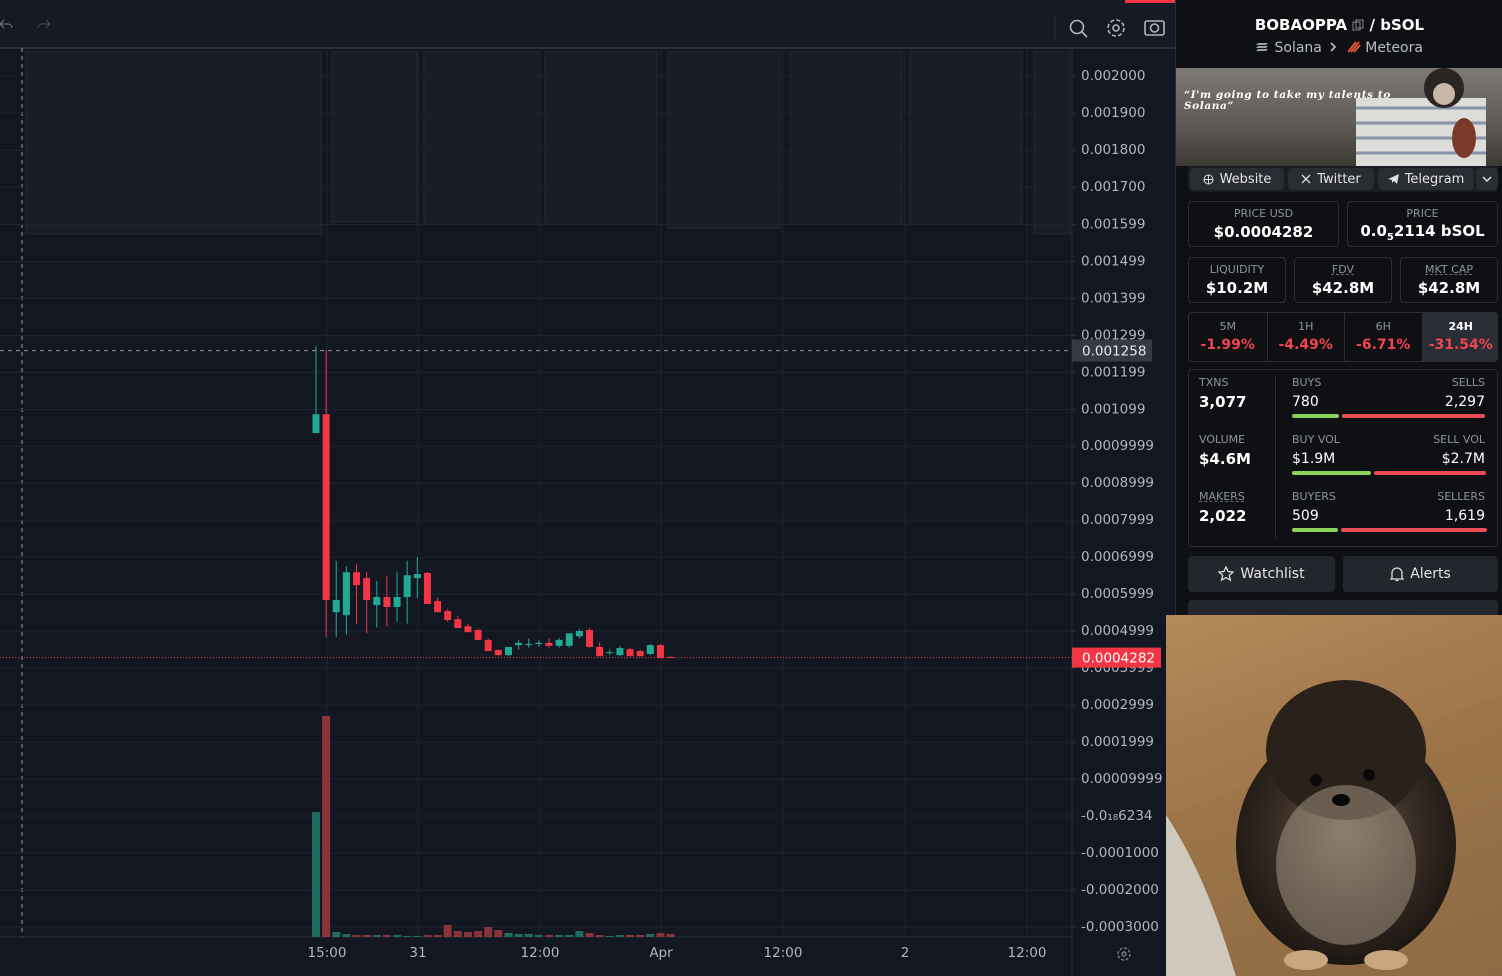 This screenshot has width=1502, height=976. I want to click on telegram-icon, so click(1393, 179).